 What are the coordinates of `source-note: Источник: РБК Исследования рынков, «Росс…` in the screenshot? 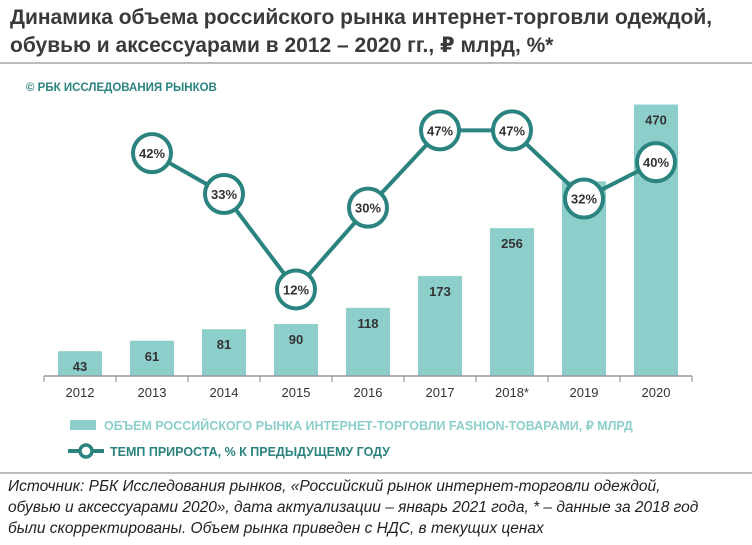 It's located at (378, 507).